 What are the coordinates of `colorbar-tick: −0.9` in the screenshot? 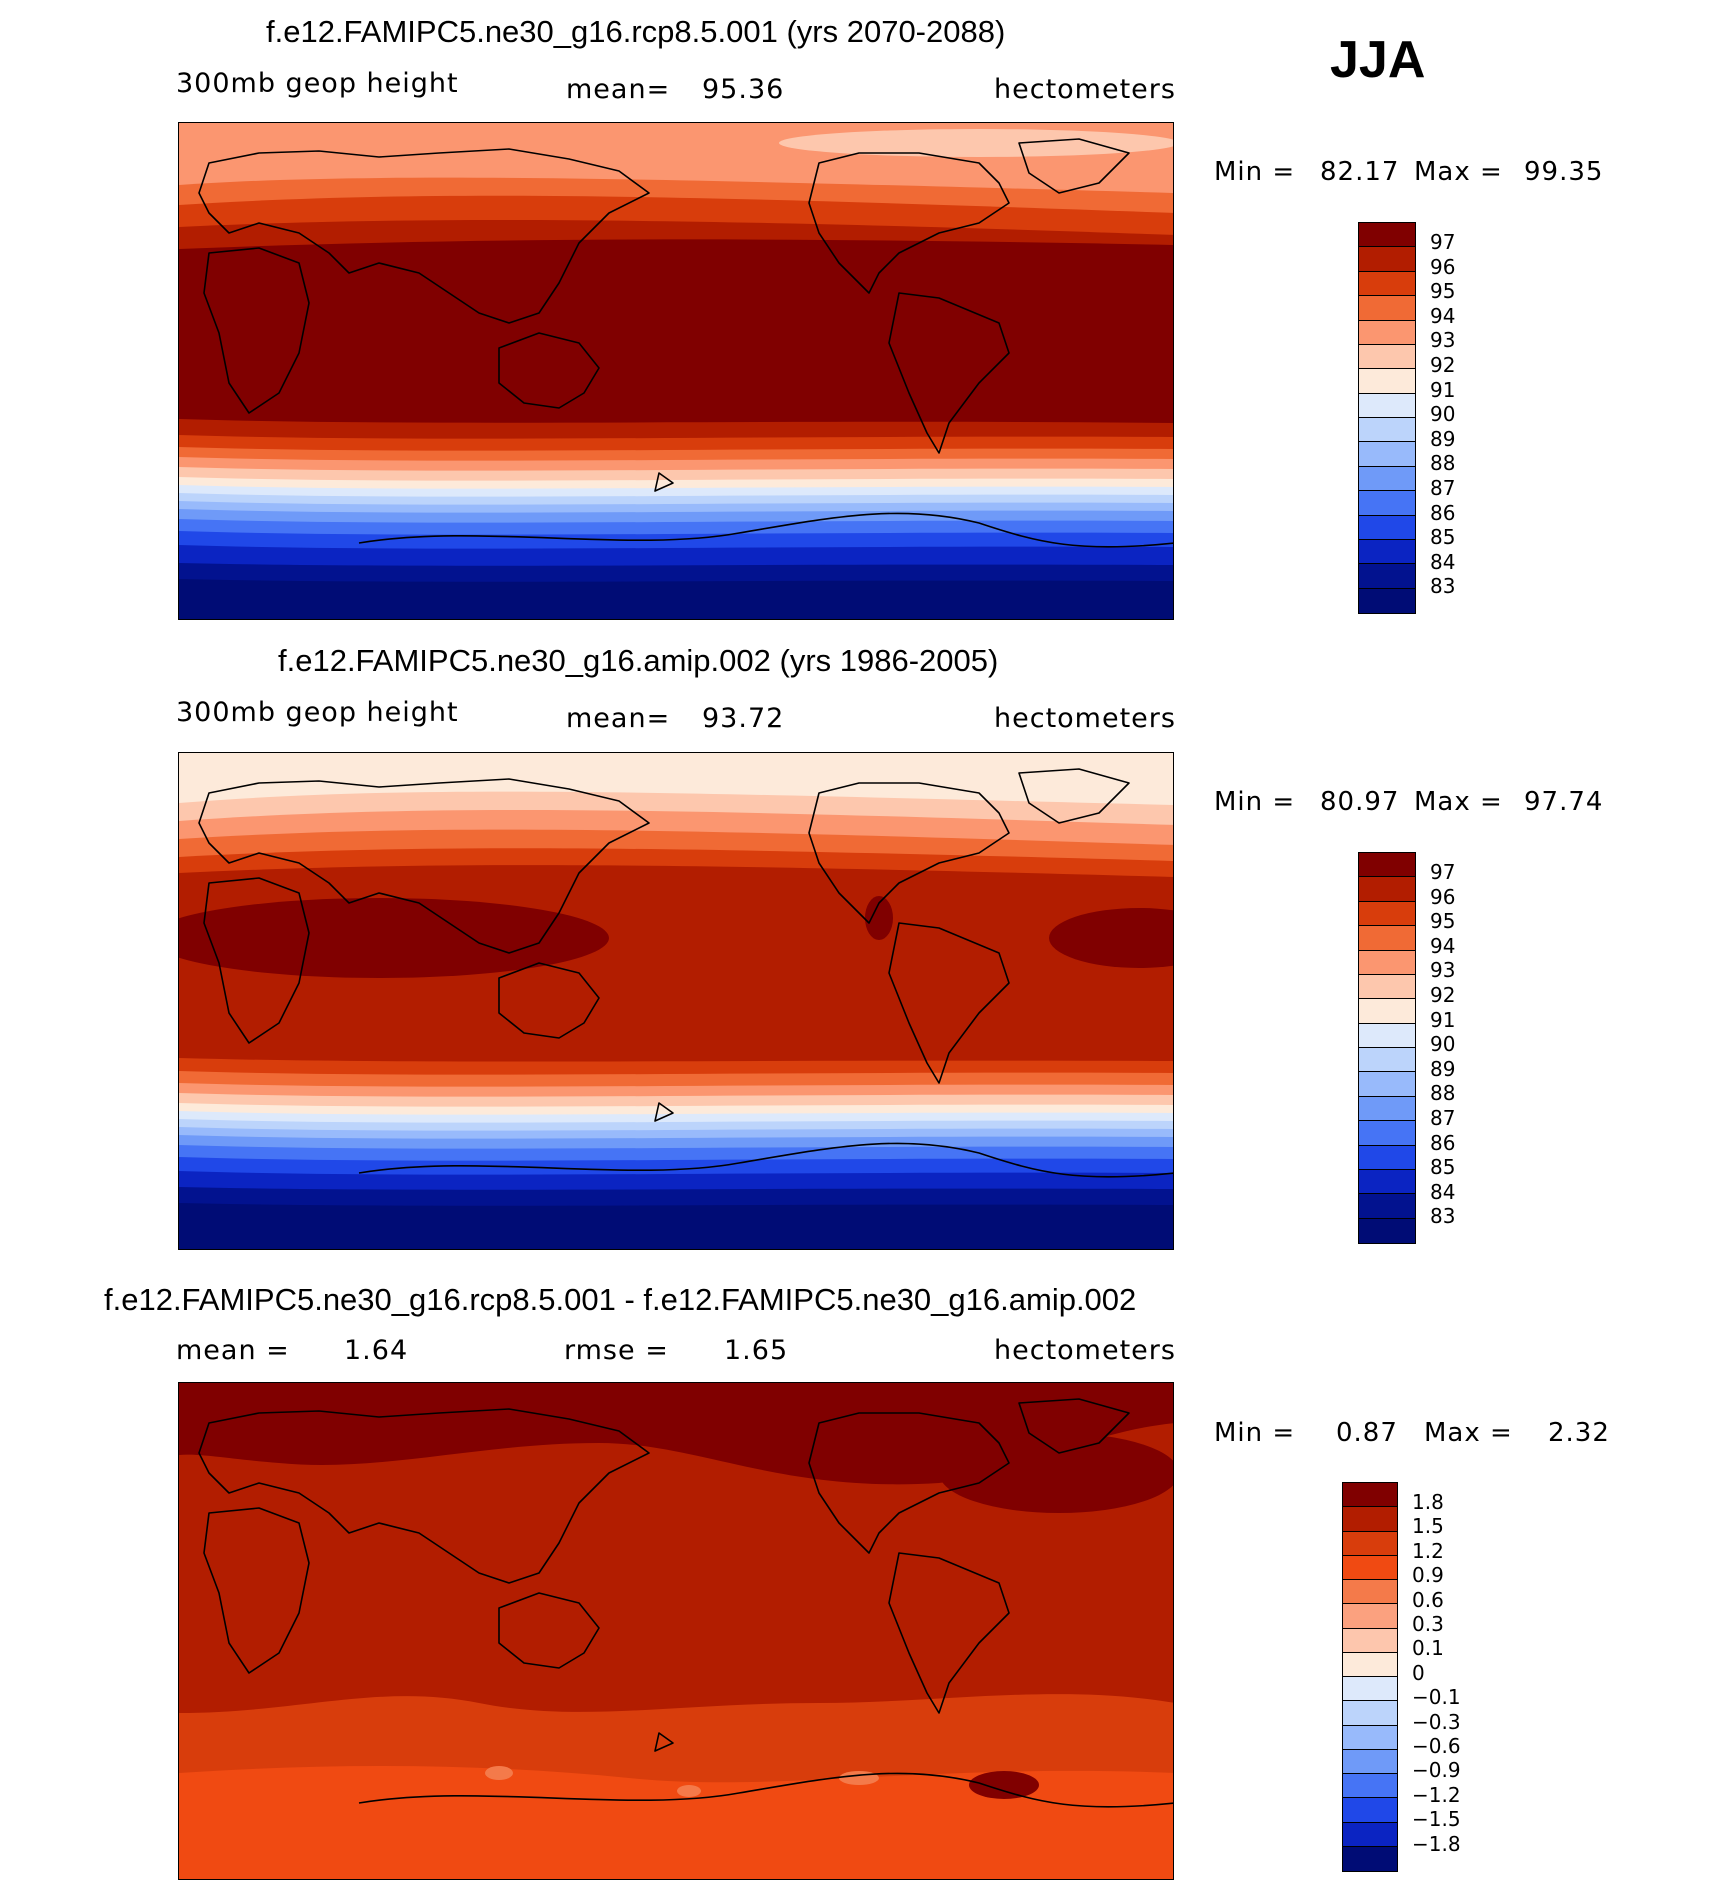 It's located at (1436, 1770).